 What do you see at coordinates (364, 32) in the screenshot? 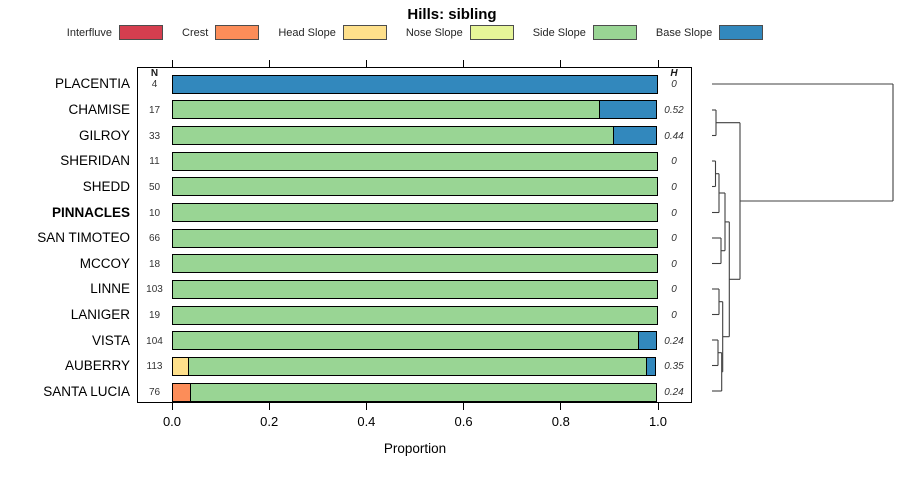
I see `legend-swatch-head-slope` at bounding box center [364, 32].